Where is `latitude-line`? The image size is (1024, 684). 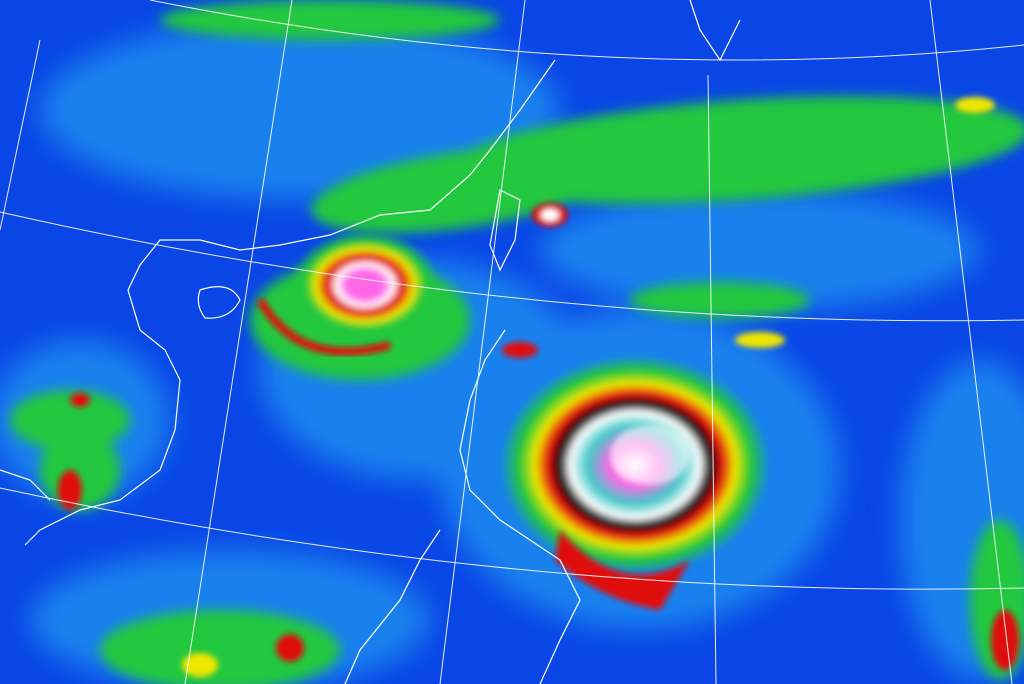 latitude-line is located at coordinates (586, 30).